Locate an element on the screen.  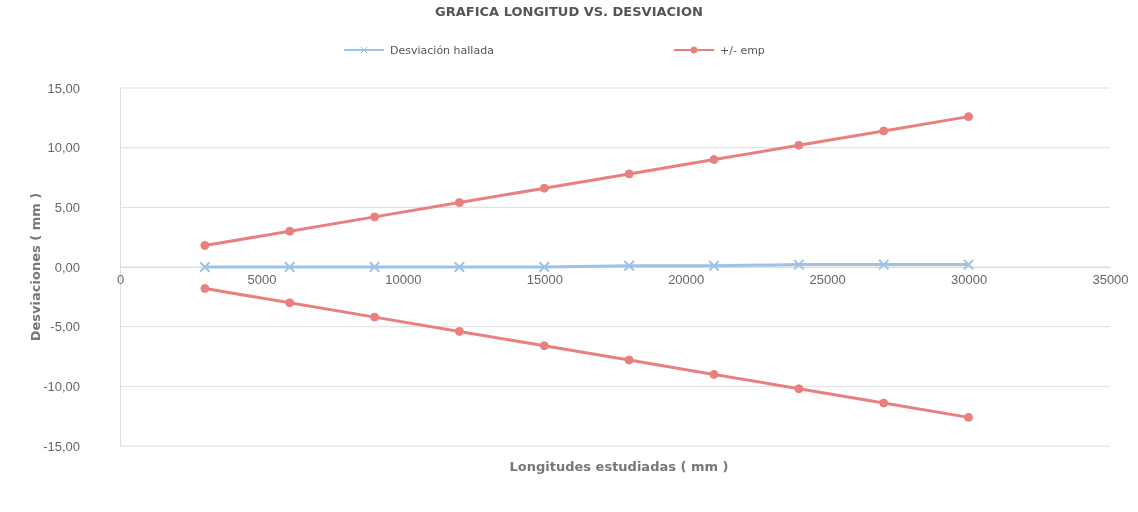
y-tick-label: -5,00 is located at coordinates (65, 327).